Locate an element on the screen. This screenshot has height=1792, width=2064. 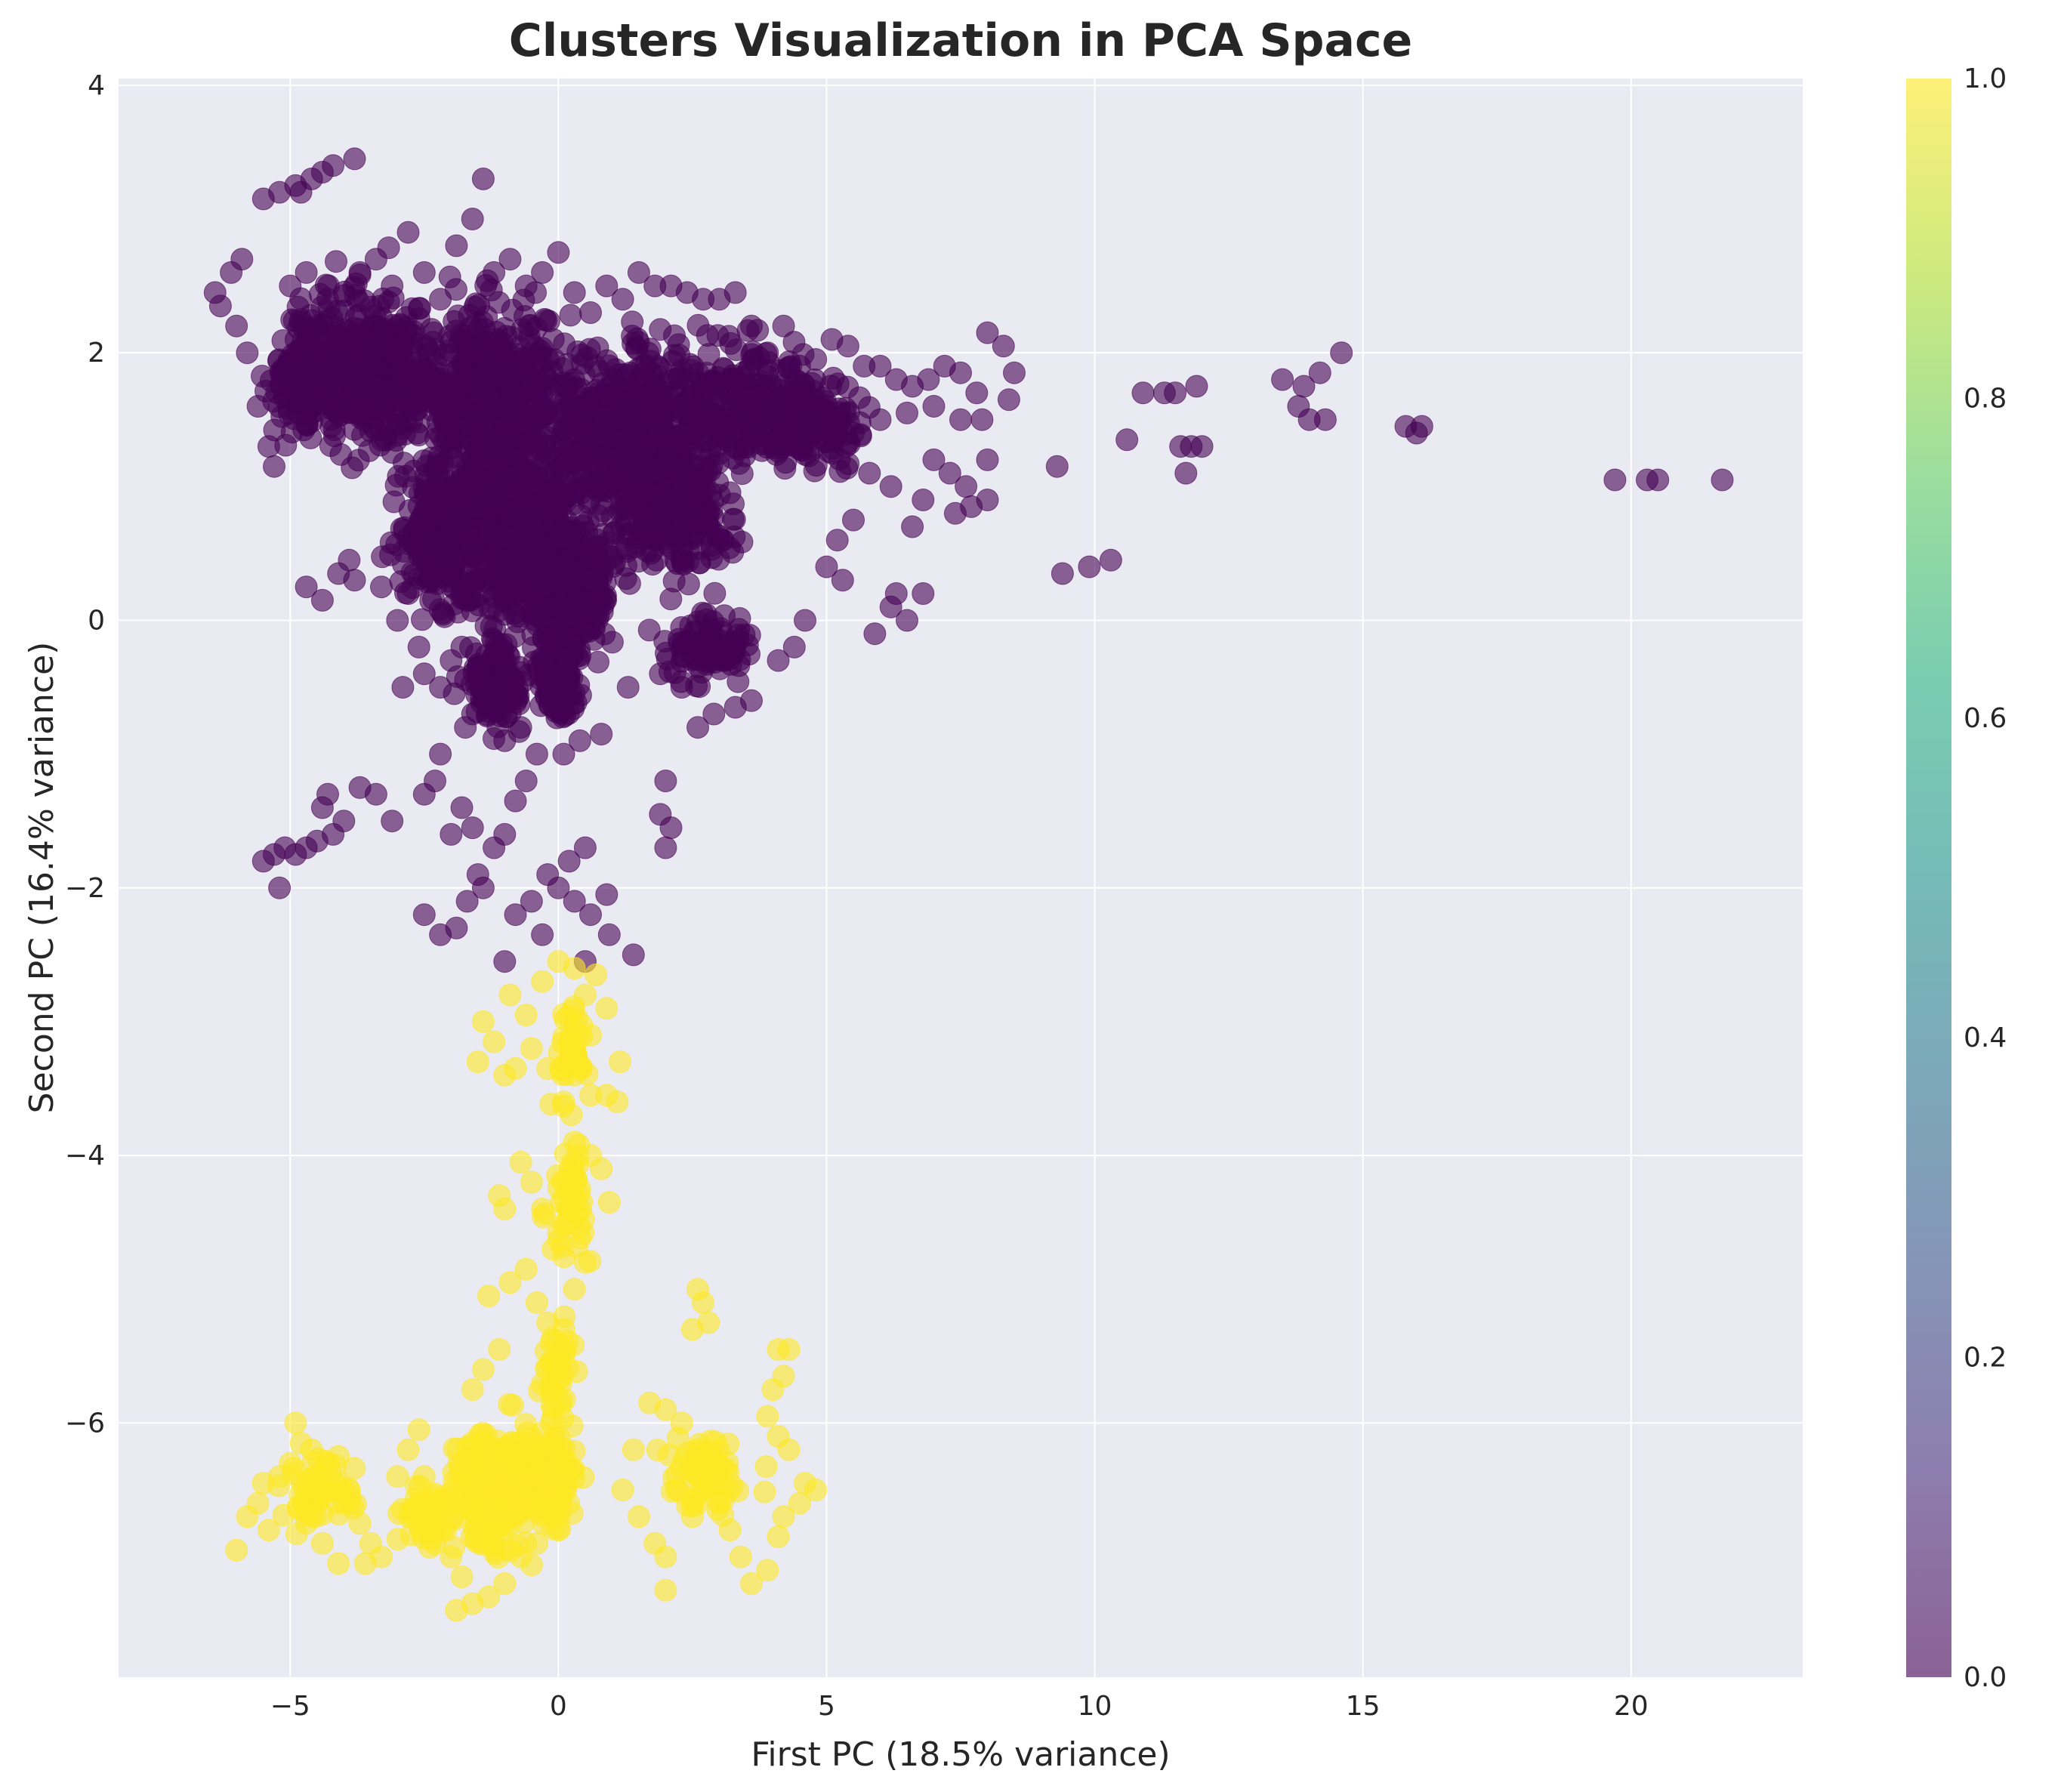
chart-title: Clusters Visualization in PCA Space is located at coordinates (961, 40).